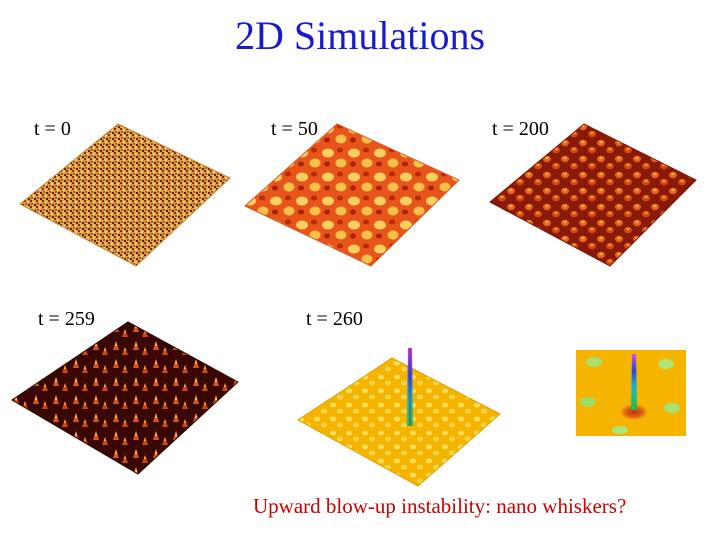 The image size is (720, 540). What do you see at coordinates (353, 195) in the screenshot?
I see `surface-plot-t50` at bounding box center [353, 195].